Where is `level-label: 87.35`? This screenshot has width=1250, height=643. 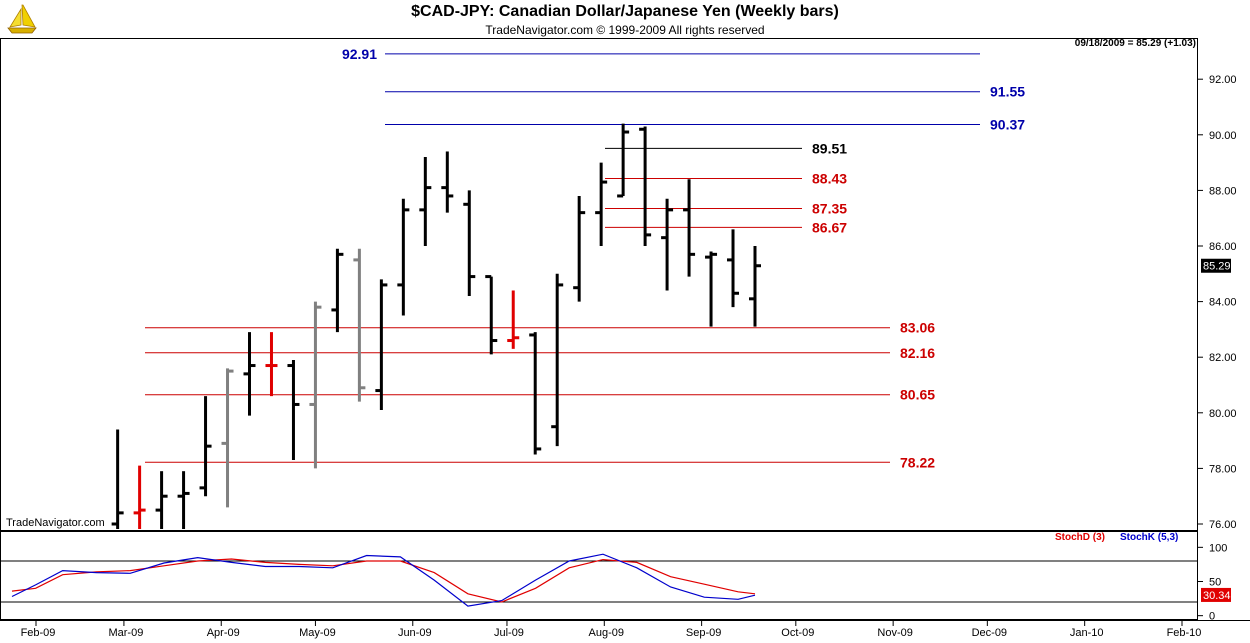
level-label: 87.35 is located at coordinates (829, 208).